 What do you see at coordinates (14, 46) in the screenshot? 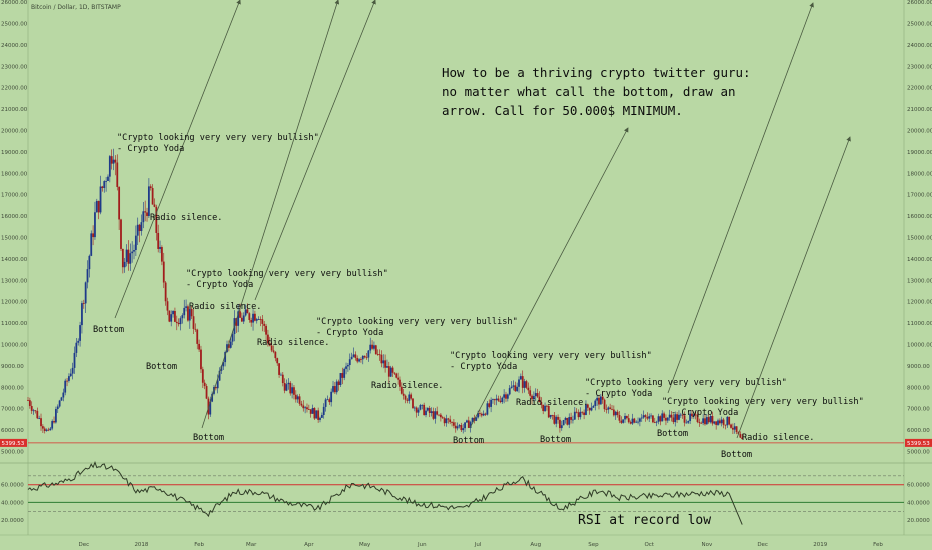
I see `price-tick-left: 24000.00` at bounding box center [14, 46].